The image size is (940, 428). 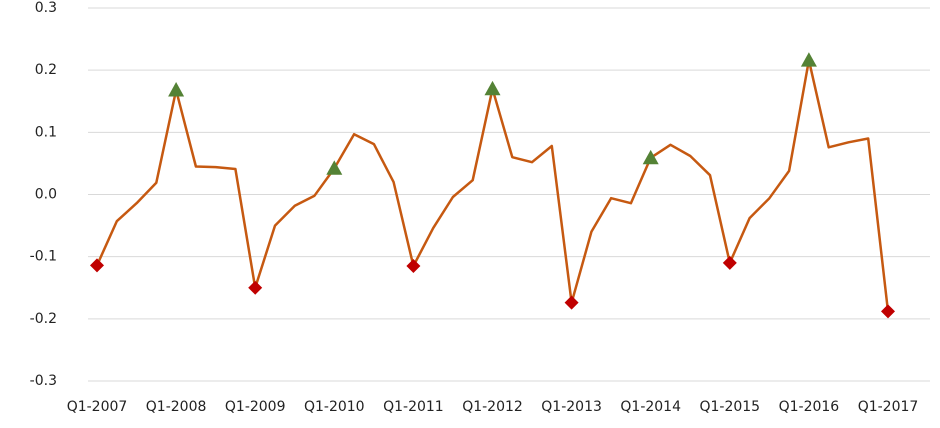 What do you see at coordinates (46, 8) in the screenshot?
I see `y-tick-label: 0.3` at bounding box center [46, 8].